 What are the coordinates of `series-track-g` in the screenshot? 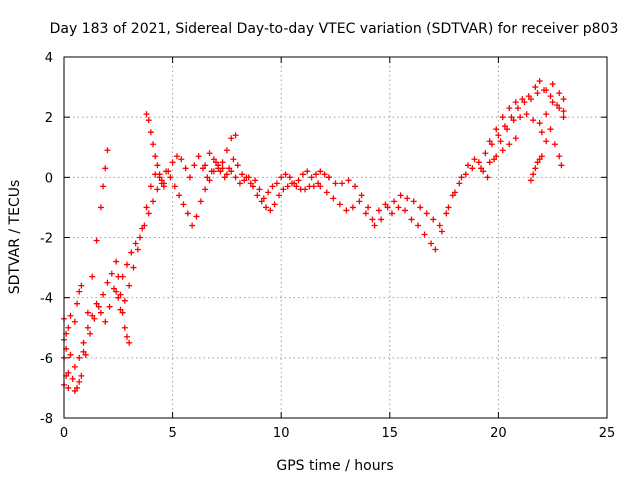 It's located at (220, 152).